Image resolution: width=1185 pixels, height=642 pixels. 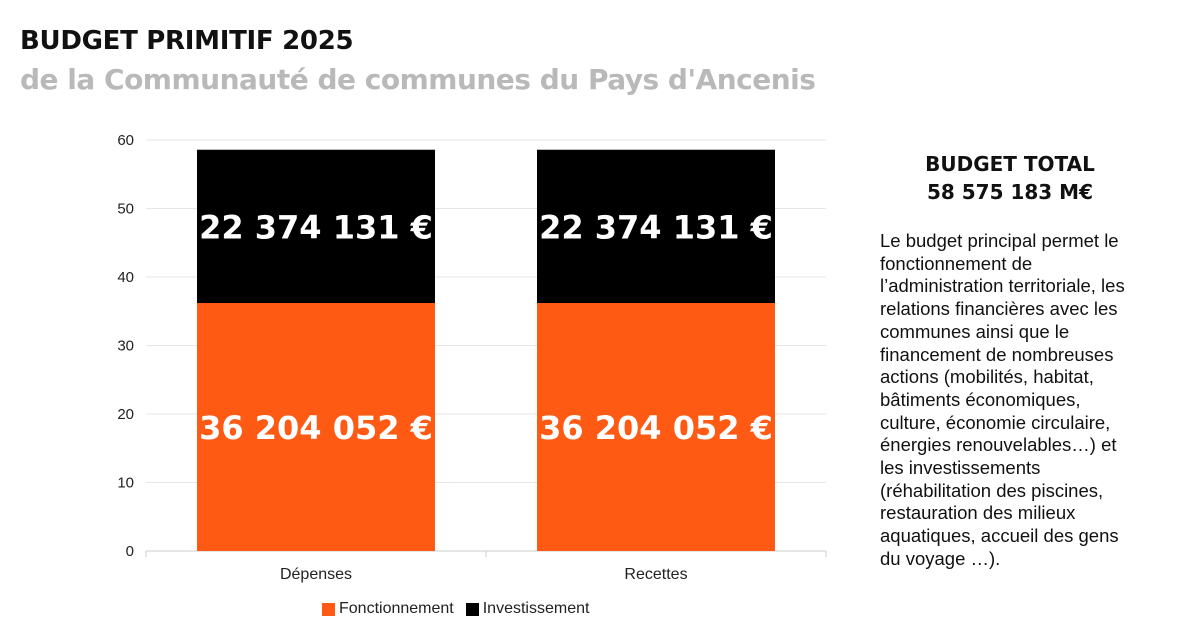 What do you see at coordinates (316, 574) in the screenshot?
I see `x-category-label: Dépenses` at bounding box center [316, 574].